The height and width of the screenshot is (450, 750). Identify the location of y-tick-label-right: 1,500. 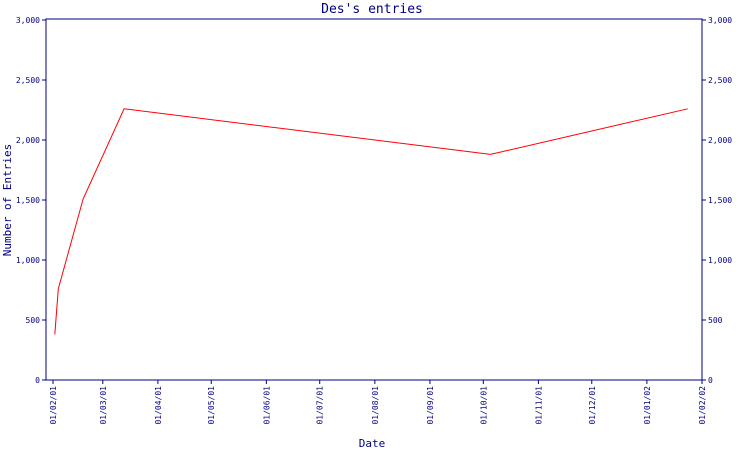
(720, 200).